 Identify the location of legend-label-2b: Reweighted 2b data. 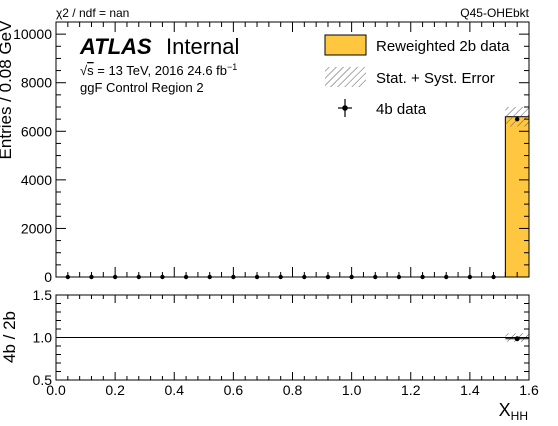
(443, 46).